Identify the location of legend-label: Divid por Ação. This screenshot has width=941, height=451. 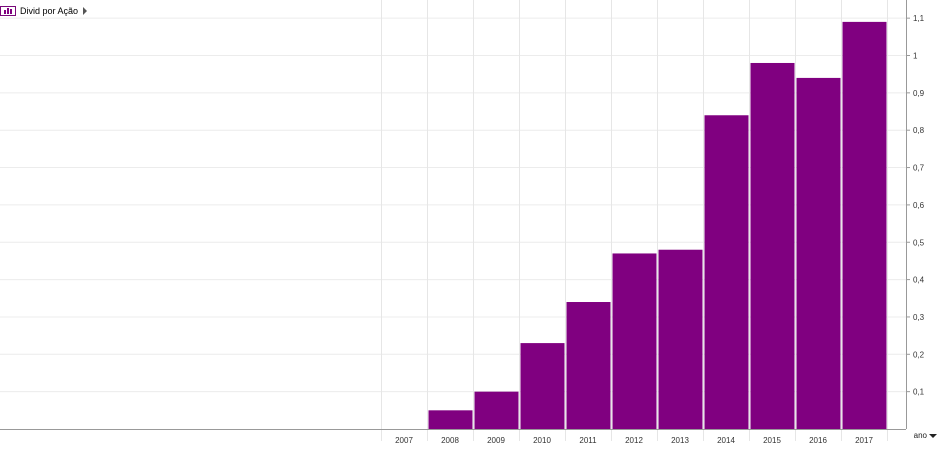
(49, 11).